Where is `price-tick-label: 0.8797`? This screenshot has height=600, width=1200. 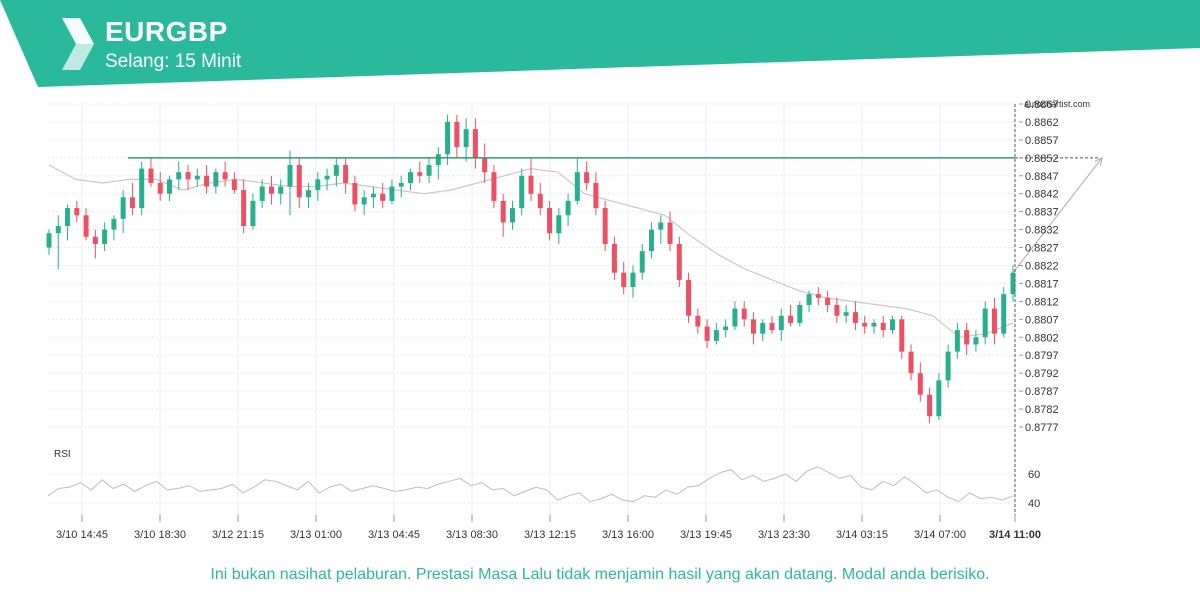
price-tick-label: 0.8797 is located at coordinates (1042, 356).